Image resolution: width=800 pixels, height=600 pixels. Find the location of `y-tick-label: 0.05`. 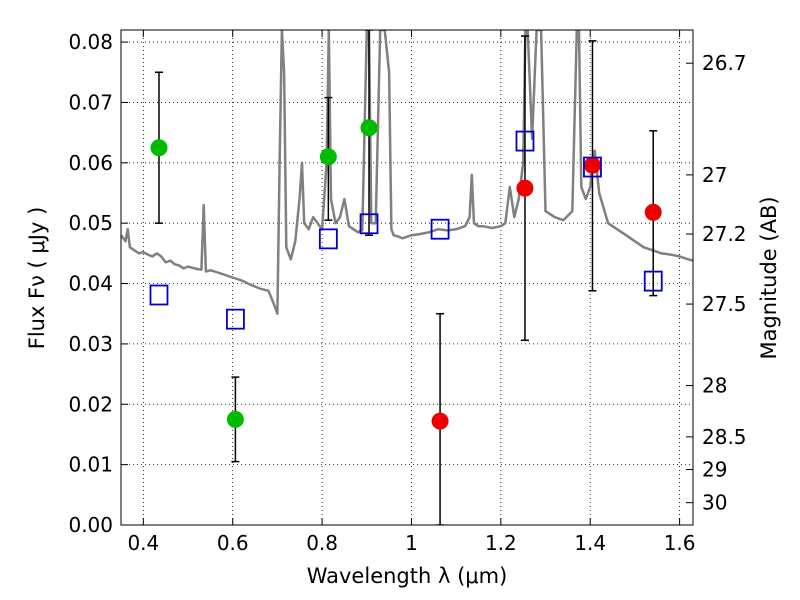

y-tick-label: 0.05 is located at coordinates (90, 223).